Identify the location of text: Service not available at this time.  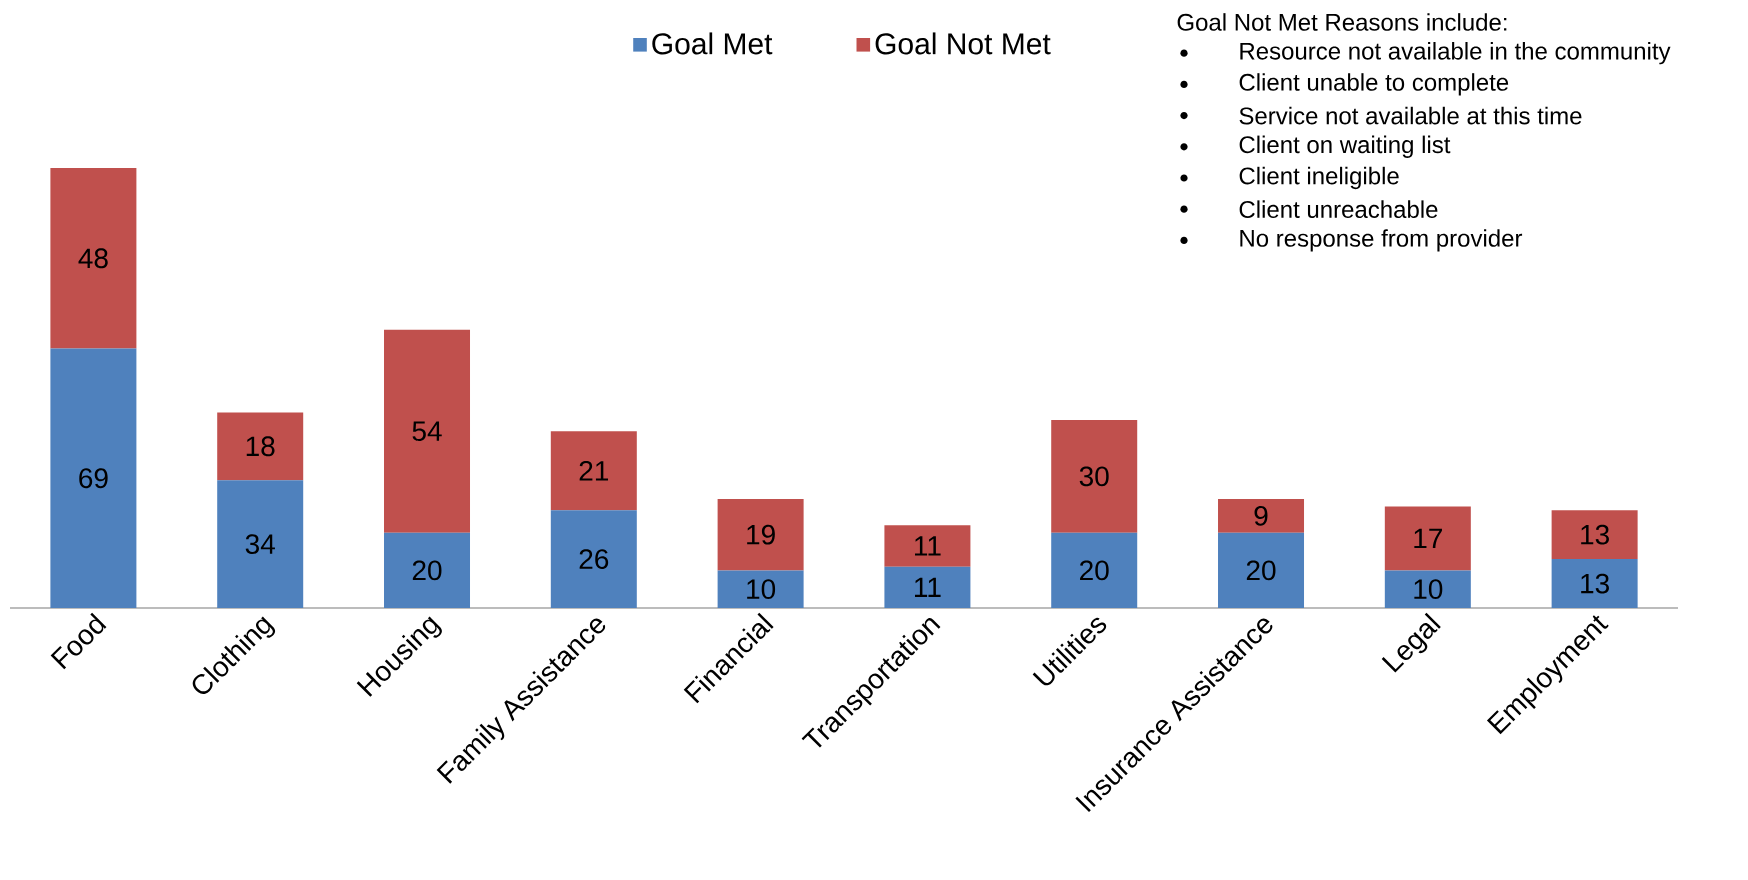
(1410, 115).